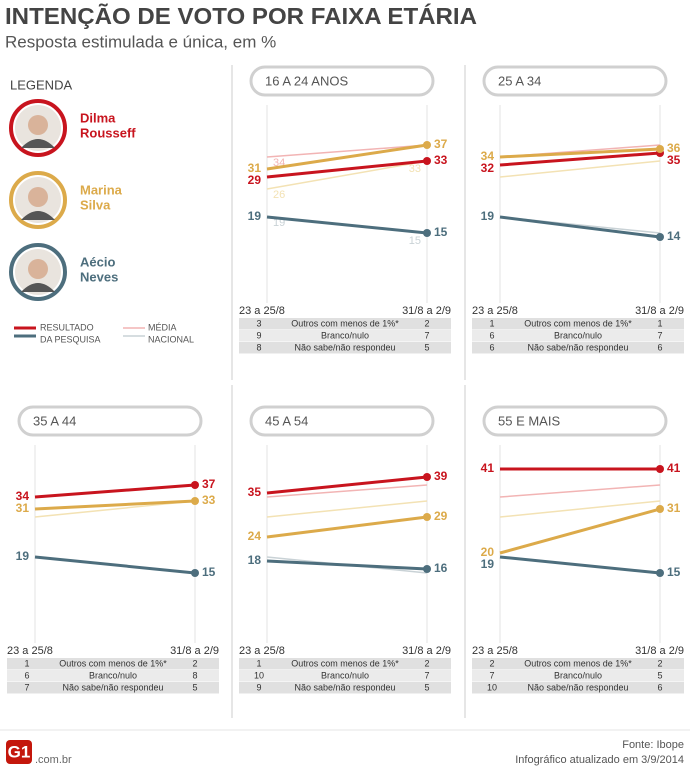  I want to click on legend-result: RESULTADO, so click(67, 327).